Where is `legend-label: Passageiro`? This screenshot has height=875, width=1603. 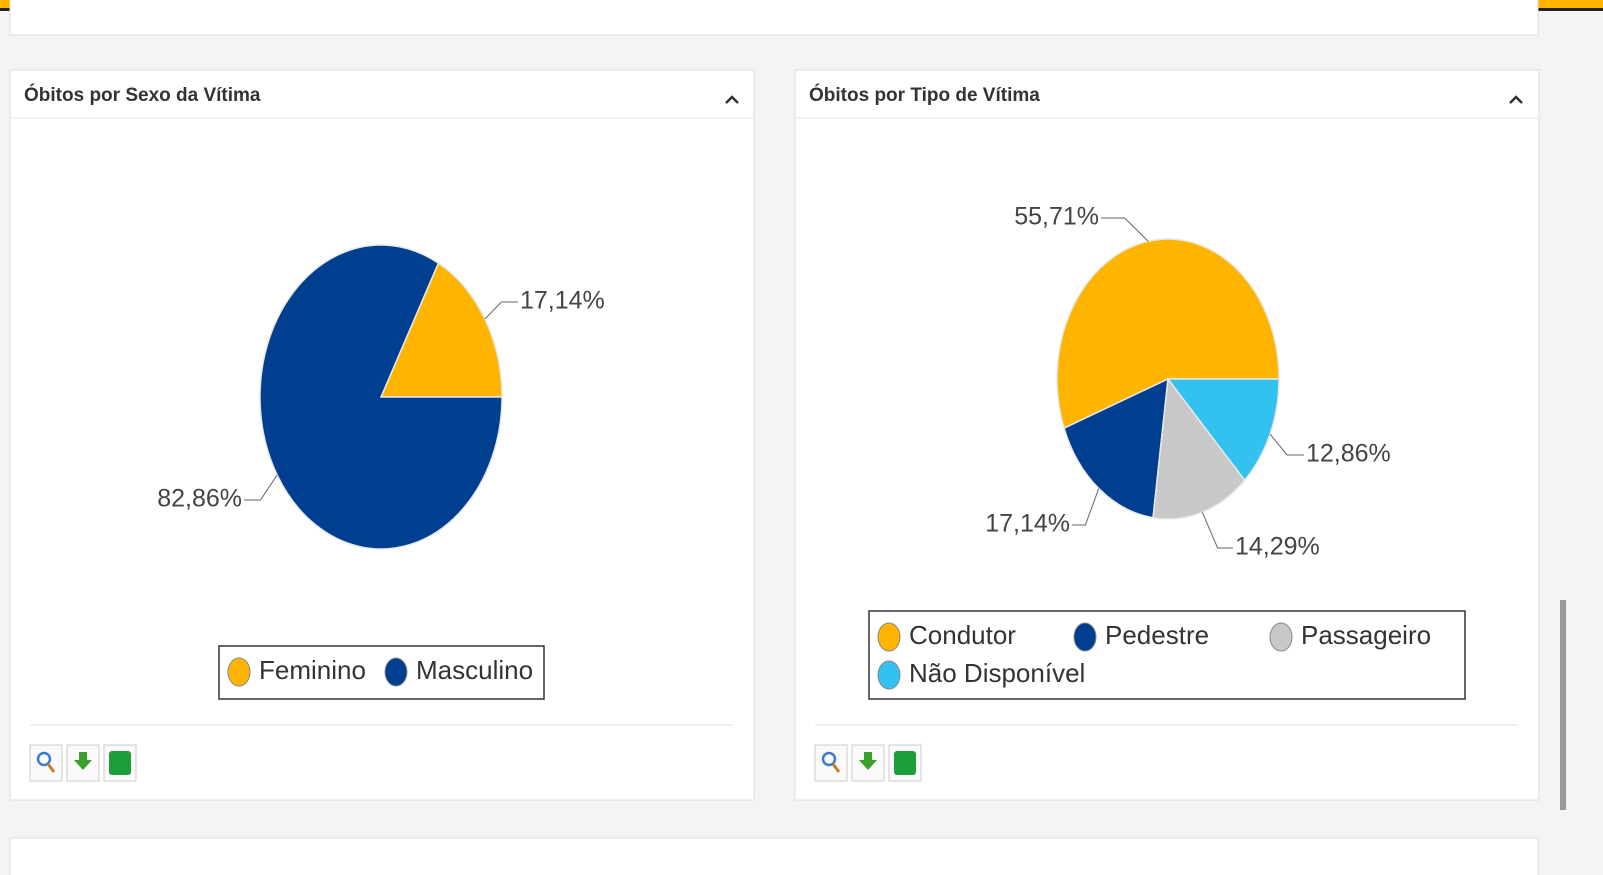 legend-label: Passageiro is located at coordinates (1366, 635).